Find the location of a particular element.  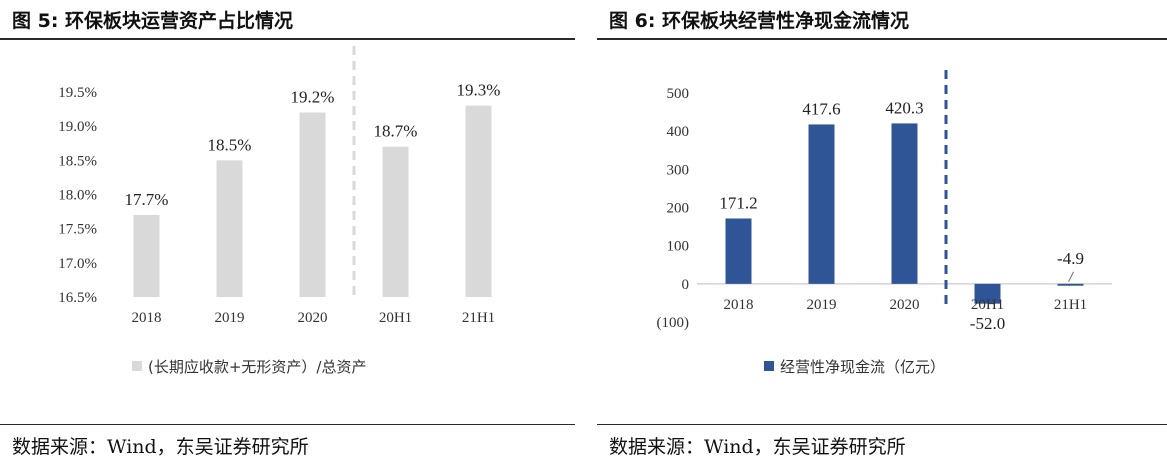

right-ytick-label: 0 is located at coordinates (686, 285).